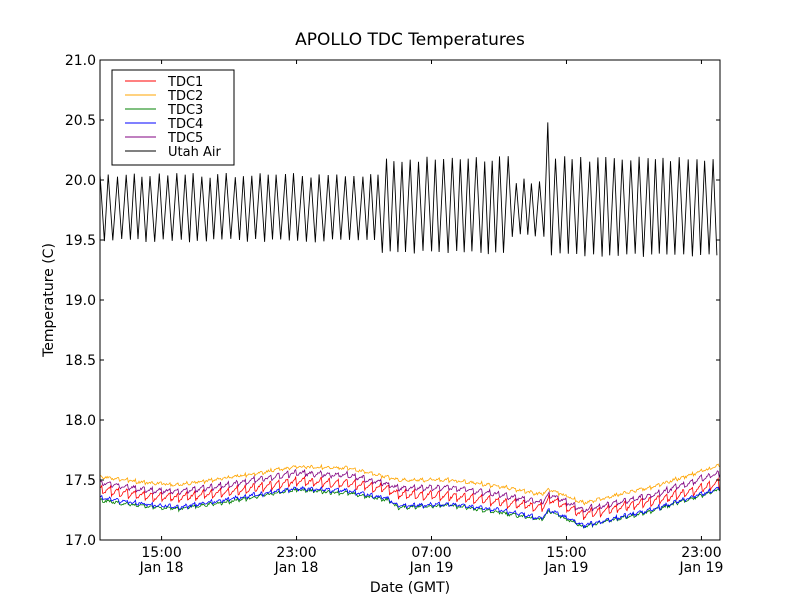 Image resolution: width=800 pixels, height=600 pixels. I want to click on y-tick-label: 20.0, so click(80, 181).